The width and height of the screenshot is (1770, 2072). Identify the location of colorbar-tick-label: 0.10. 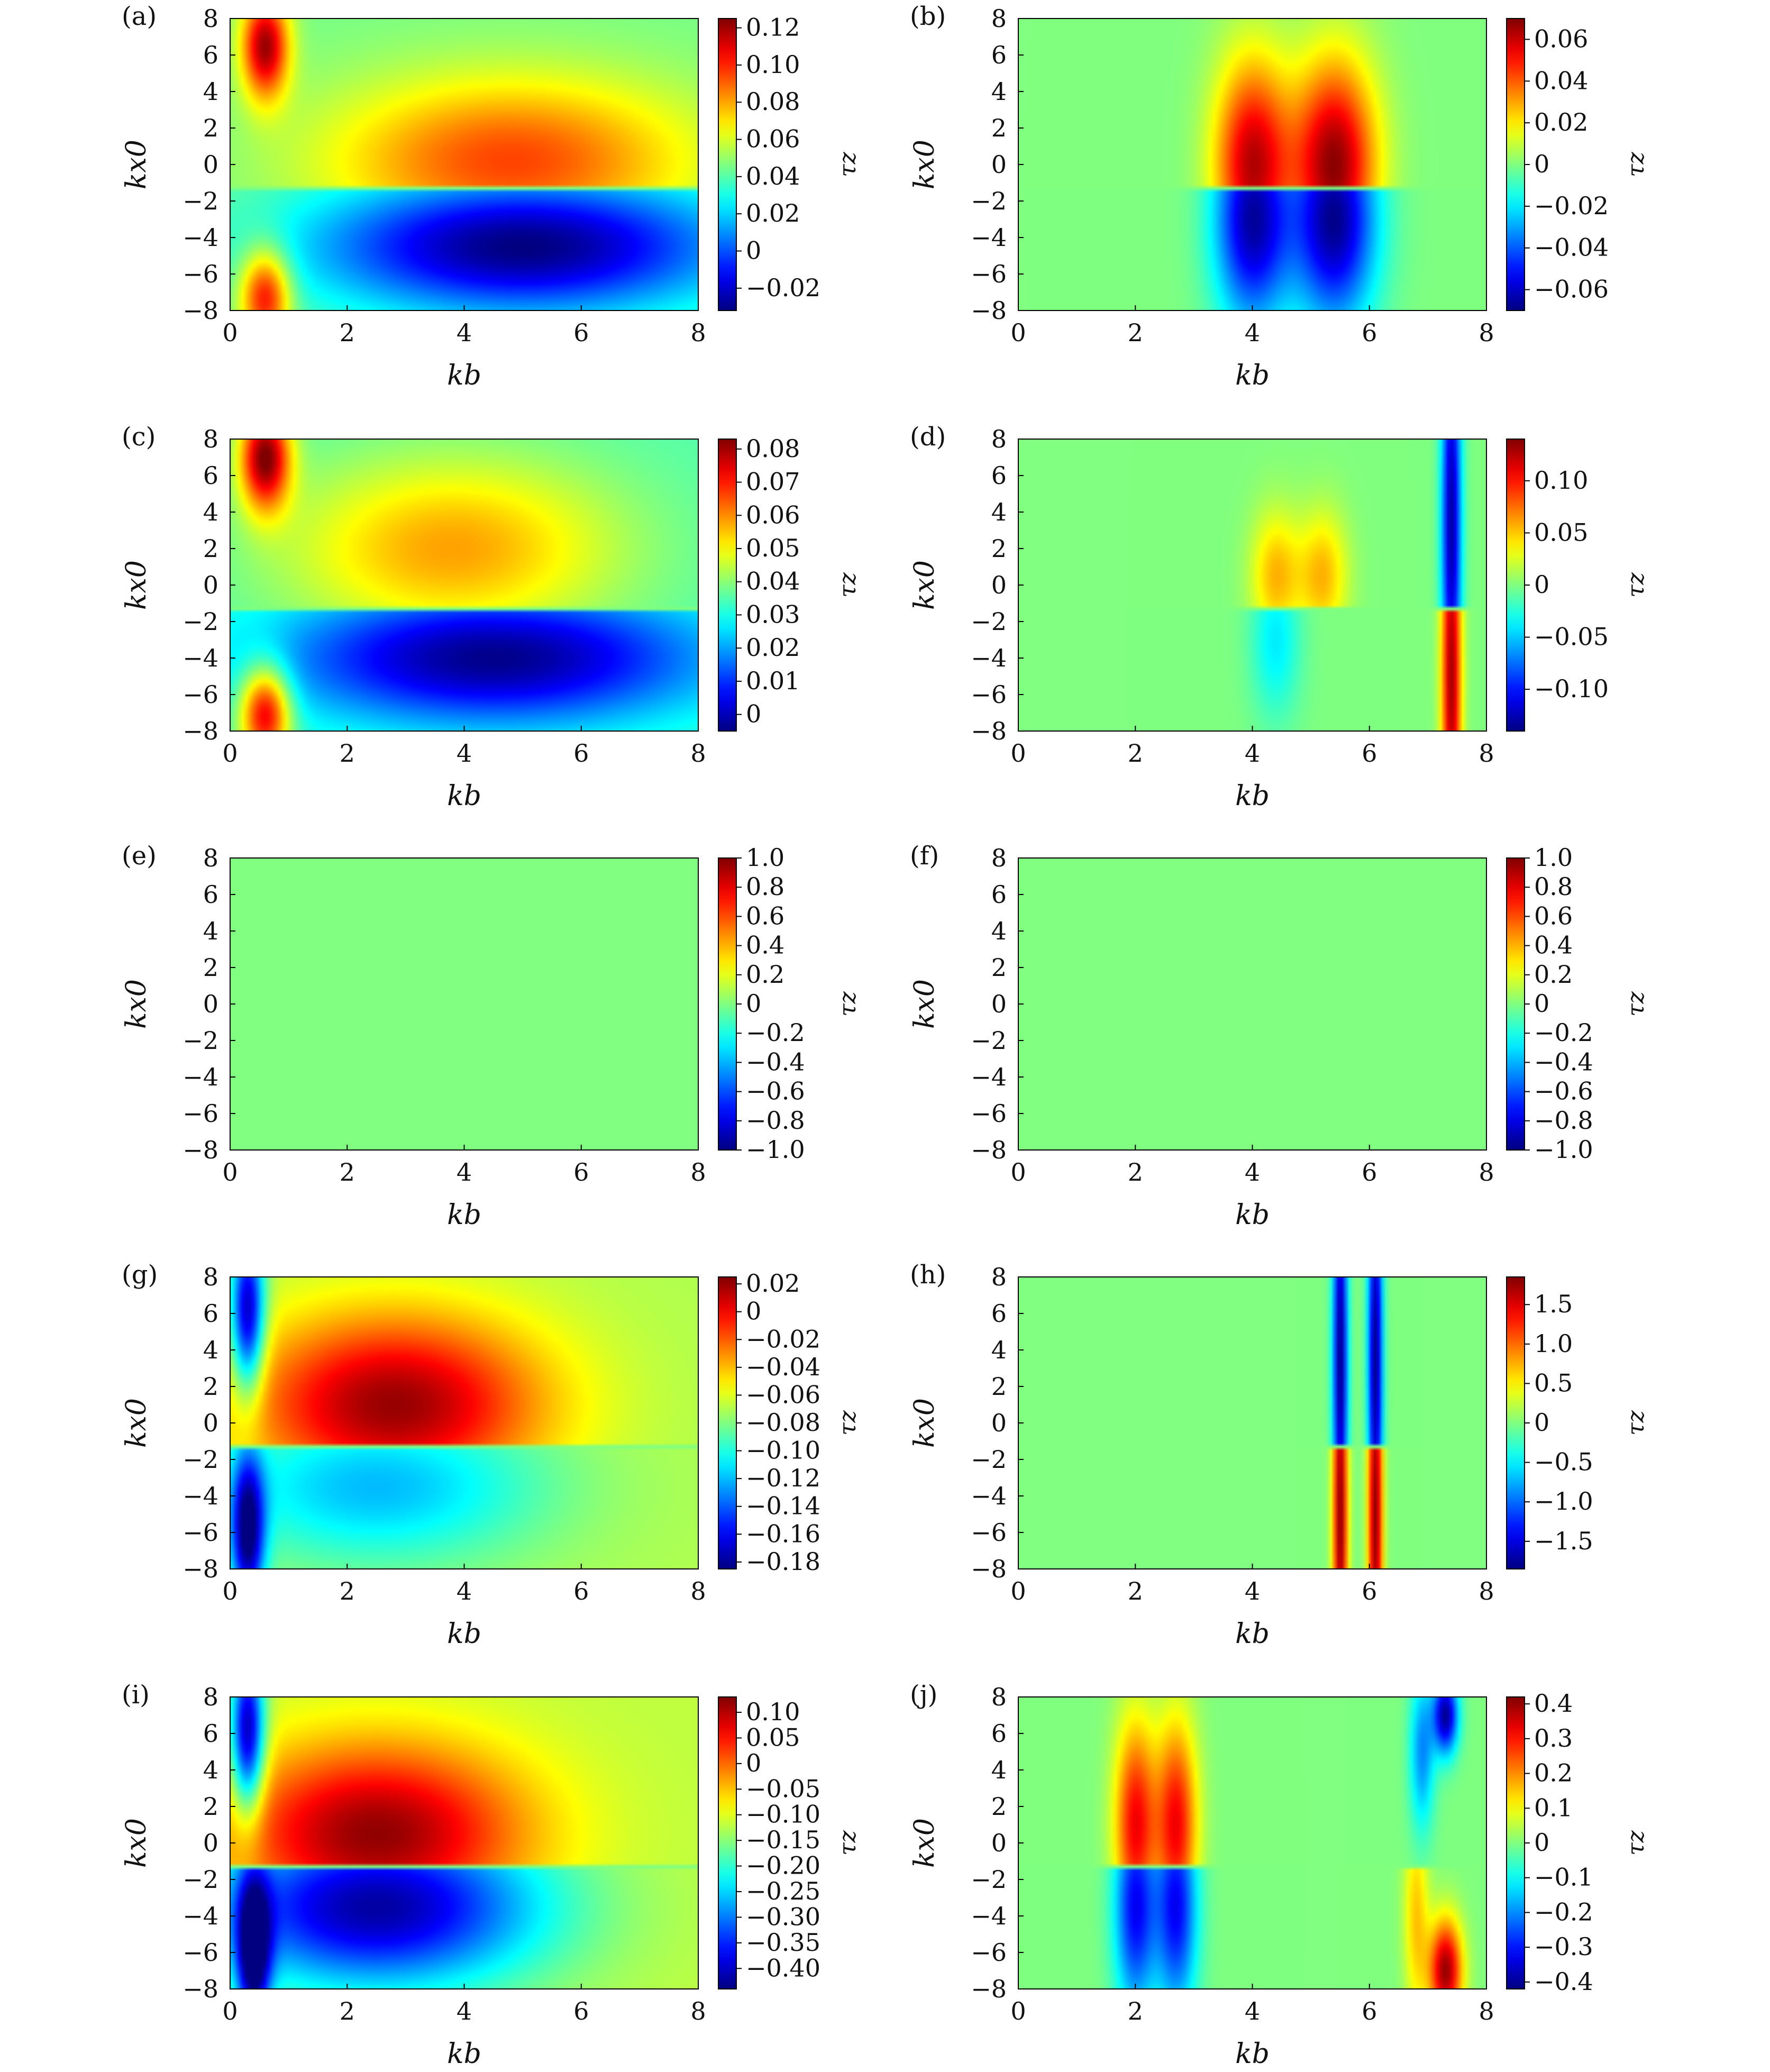
(773, 64).